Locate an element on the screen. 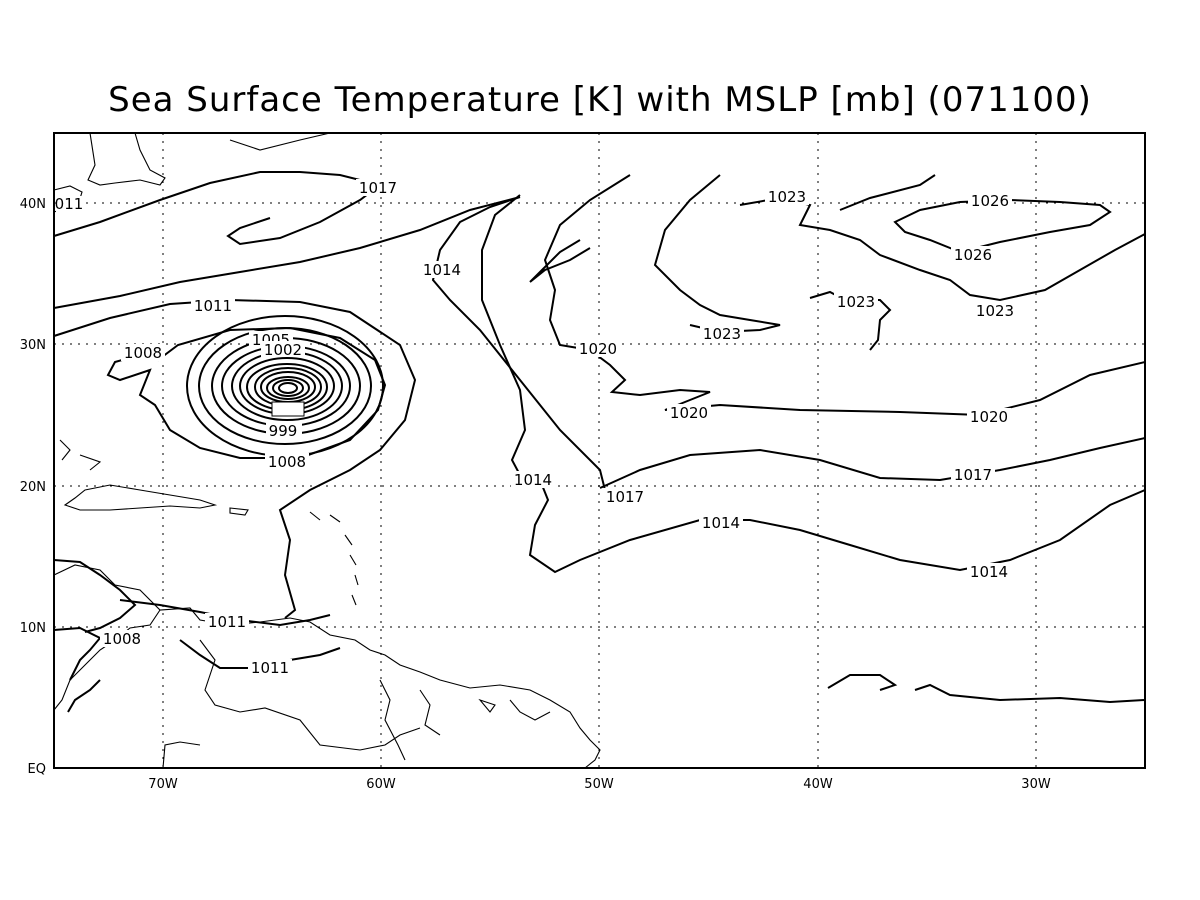  lon-tick: 60W is located at coordinates (381, 784).